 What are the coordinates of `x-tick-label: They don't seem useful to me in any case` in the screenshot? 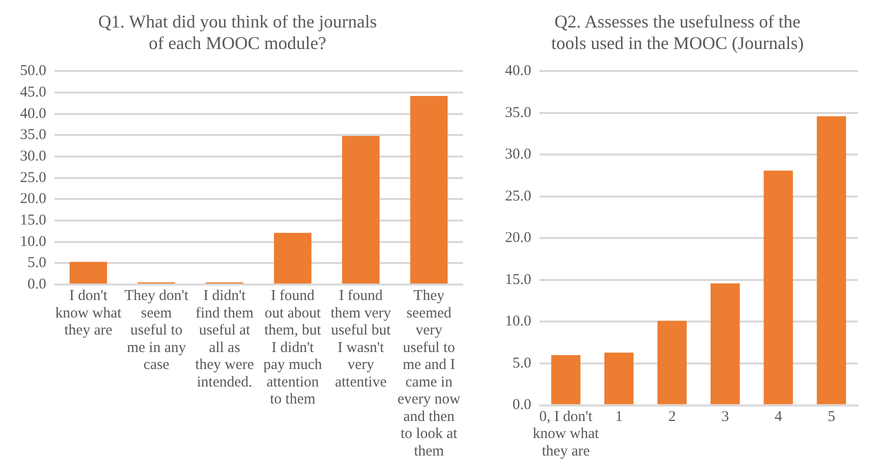 It's located at (157, 331).